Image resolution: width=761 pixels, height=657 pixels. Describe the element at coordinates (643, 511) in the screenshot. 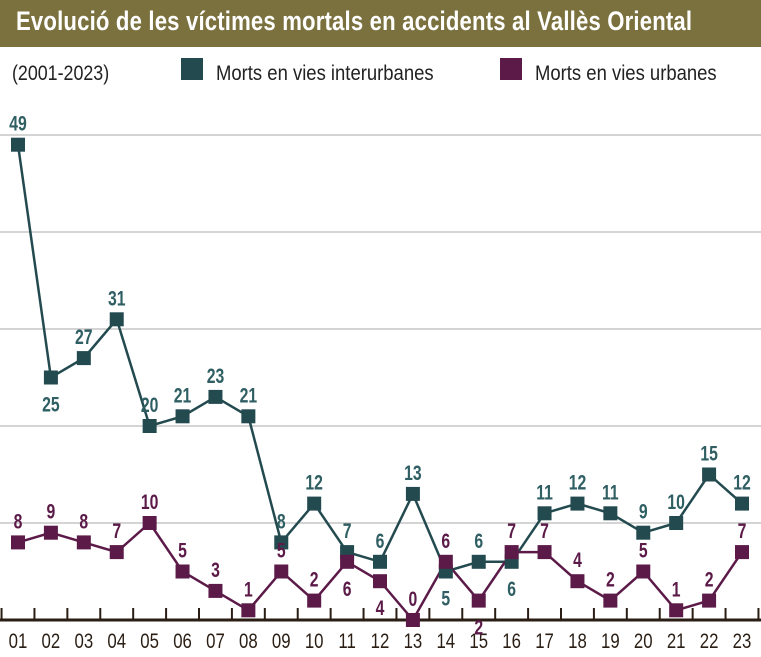

I see `data-label-0: 9` at that location.